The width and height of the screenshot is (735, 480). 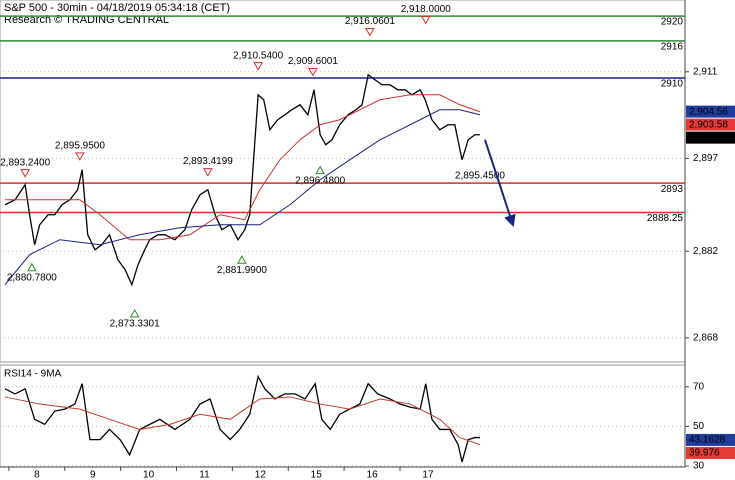 I want to click on high-label: 2,893.2400, so click(x=25, y=162).